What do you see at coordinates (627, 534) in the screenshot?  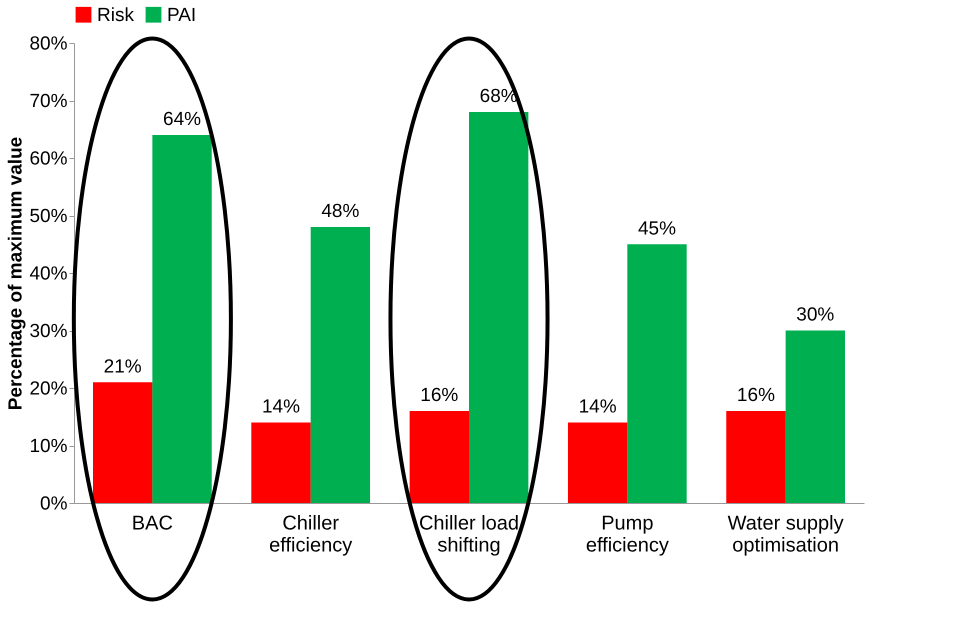 I see `x-tick-label: Pump efficiency` at bounding box center [627, 534].